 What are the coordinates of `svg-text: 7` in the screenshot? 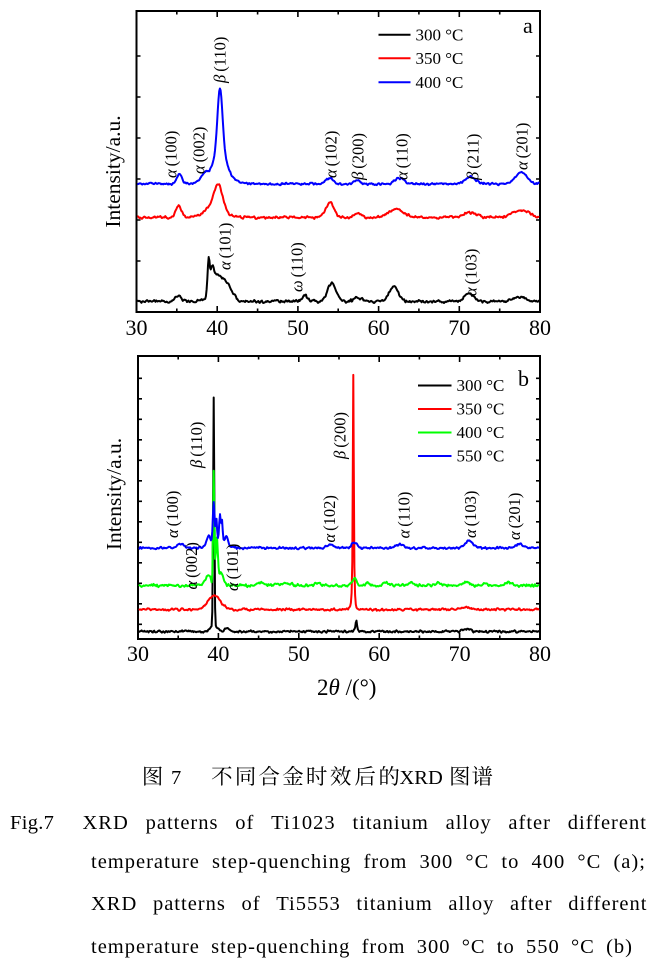 It's located at (176, 778).